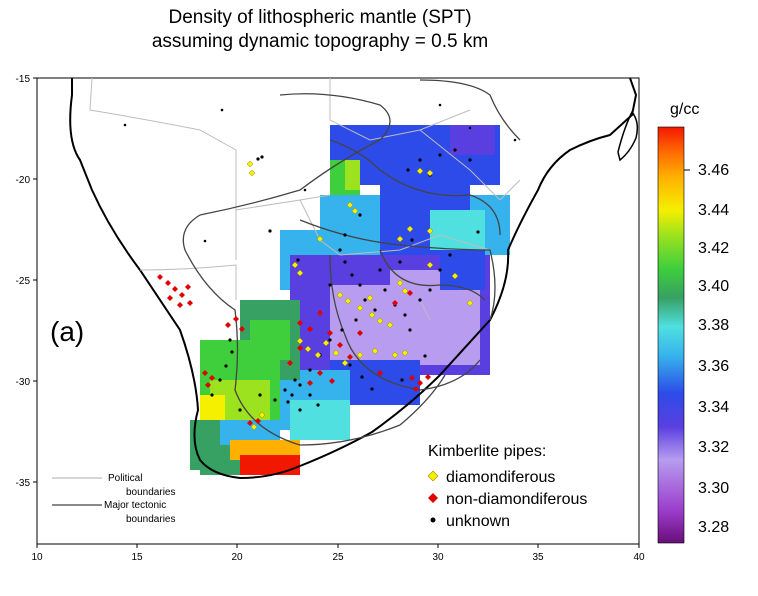  I want to click on y-tick-label: -30, so click(23, 382).